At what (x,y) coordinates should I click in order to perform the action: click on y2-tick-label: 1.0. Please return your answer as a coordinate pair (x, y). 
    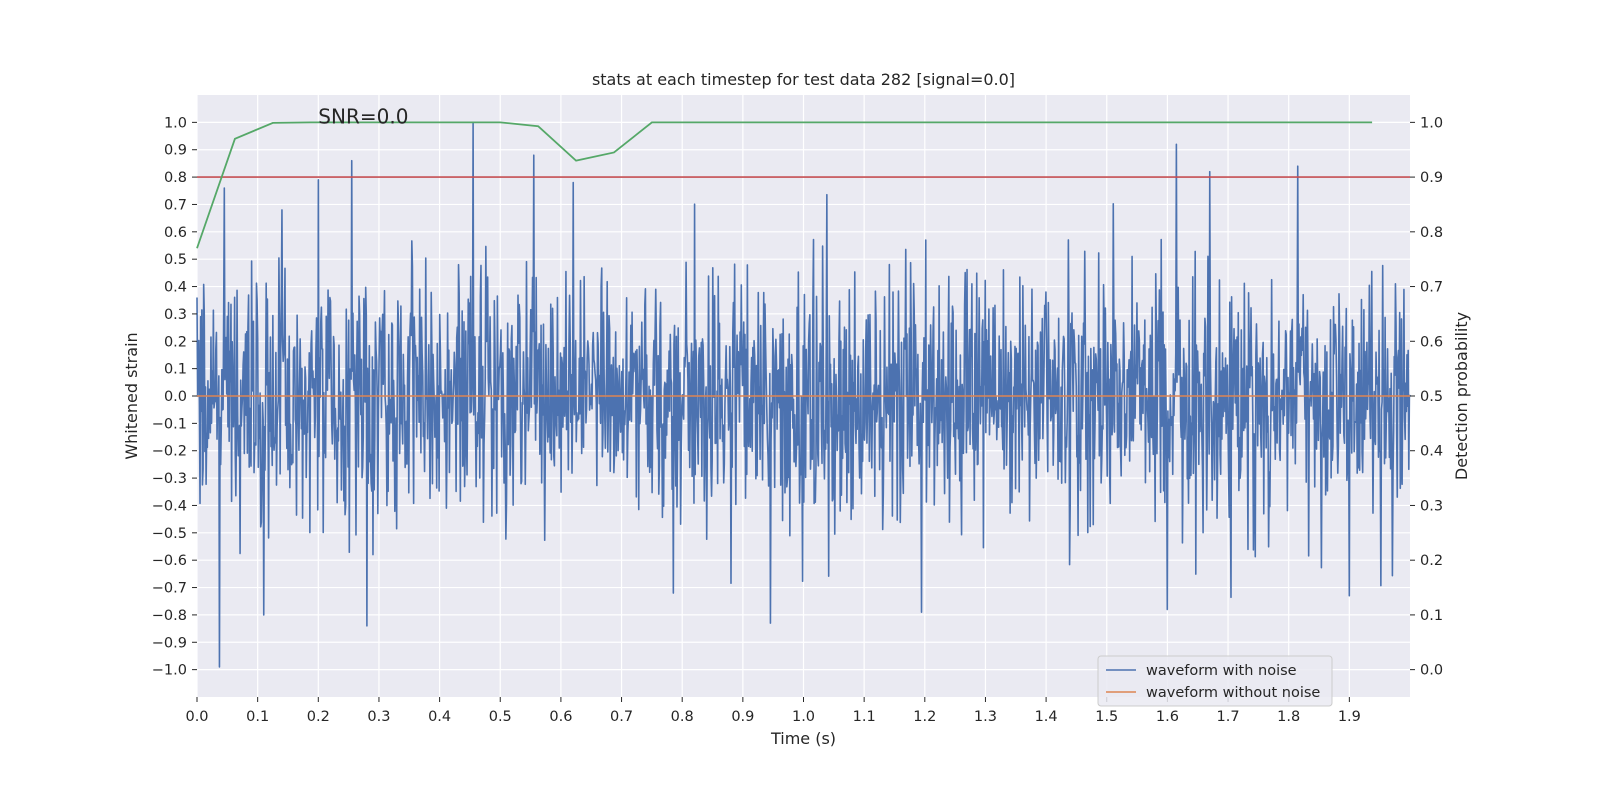
    Looking at the image, I should click on (1431, 123).